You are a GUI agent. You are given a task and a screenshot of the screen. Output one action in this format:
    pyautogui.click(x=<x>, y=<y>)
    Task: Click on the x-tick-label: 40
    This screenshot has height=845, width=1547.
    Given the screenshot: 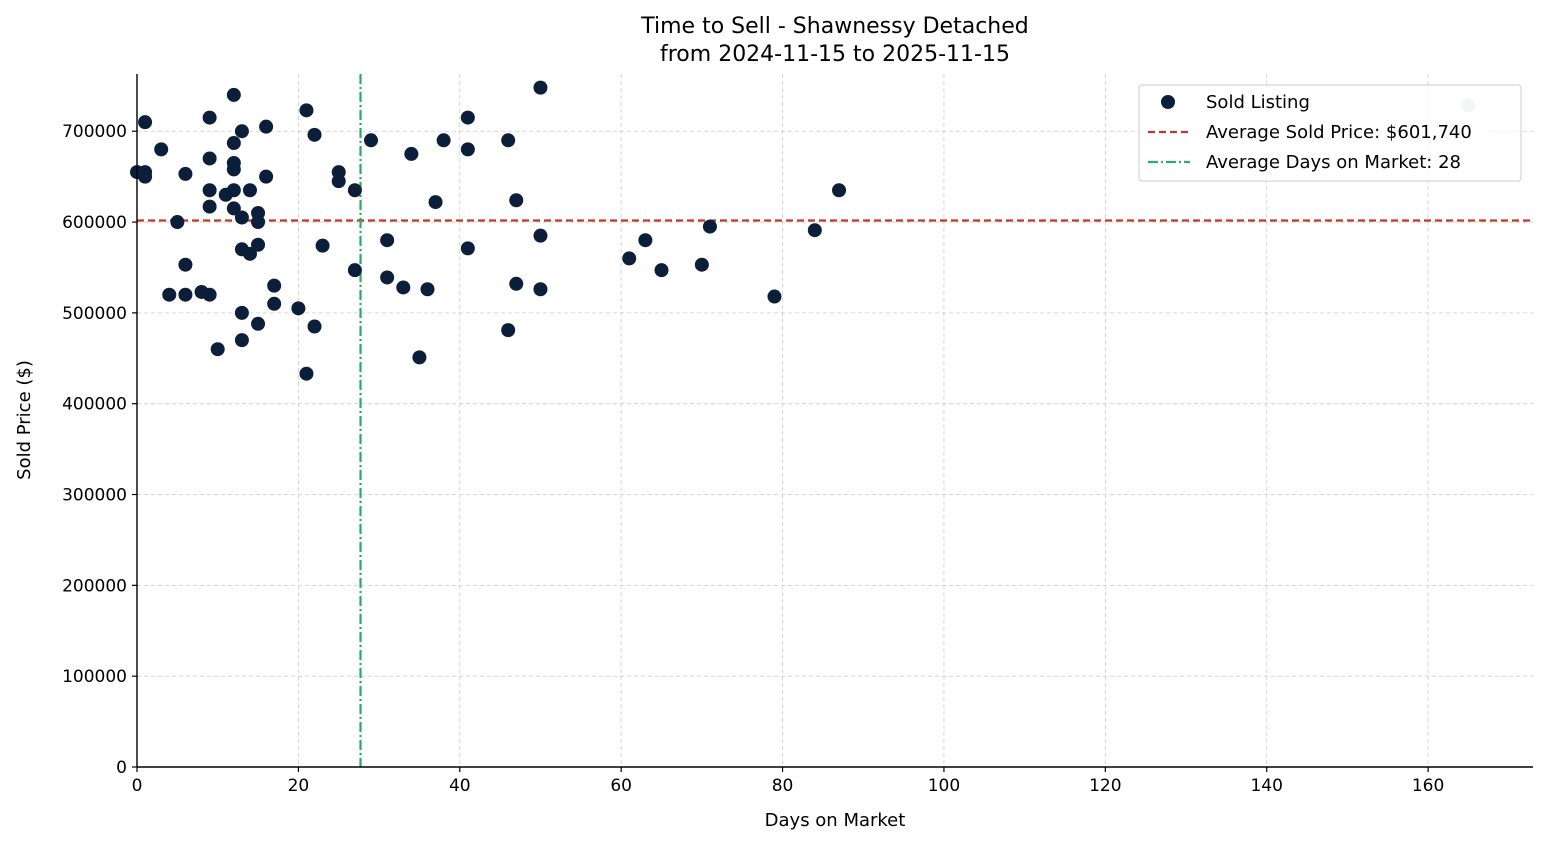 What is the action you would take?
    pyautogui.click(x=460, y=786)
    